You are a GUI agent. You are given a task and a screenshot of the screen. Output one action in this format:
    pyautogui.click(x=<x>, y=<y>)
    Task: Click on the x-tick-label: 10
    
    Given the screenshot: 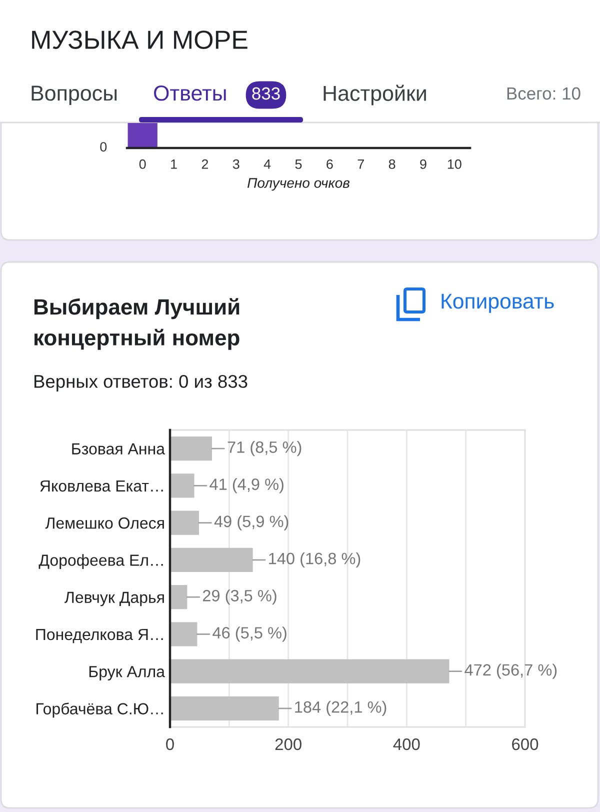 What is the action you would take?
    pyautogui.click(x=455, y=164)
    